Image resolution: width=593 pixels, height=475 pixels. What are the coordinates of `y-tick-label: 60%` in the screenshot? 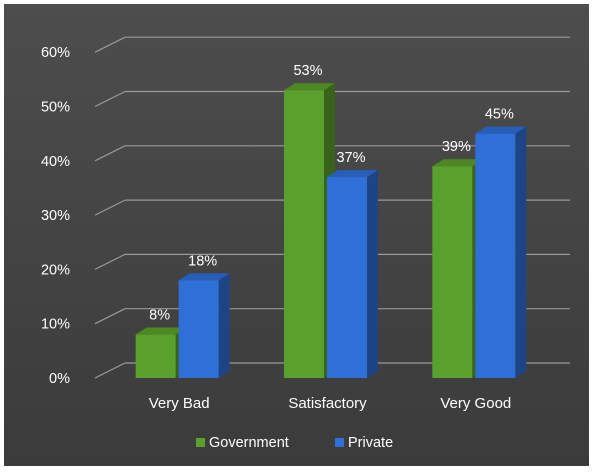 It's located at (55, 53).